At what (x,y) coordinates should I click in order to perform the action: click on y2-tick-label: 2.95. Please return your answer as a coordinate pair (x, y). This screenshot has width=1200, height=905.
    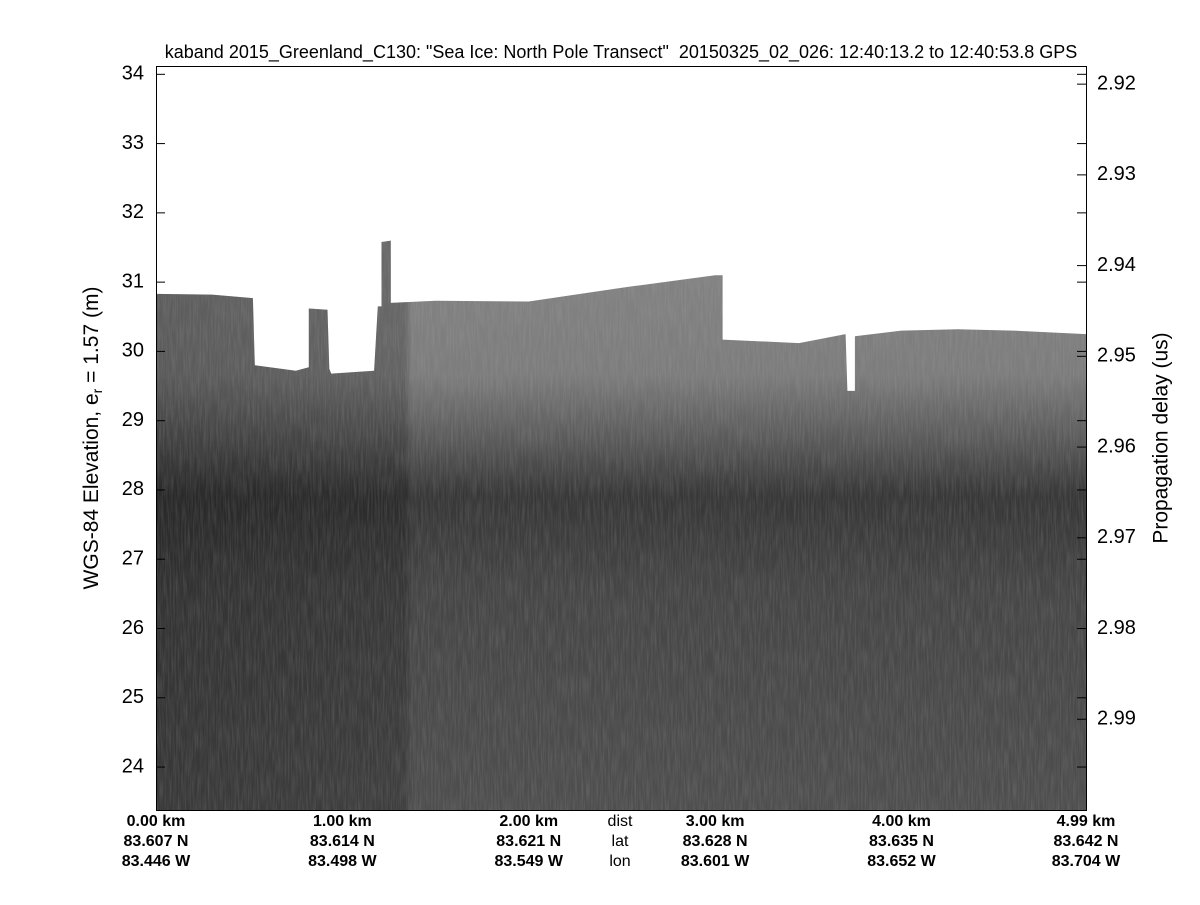
    Looking at the image, I should click on (1116, 356).